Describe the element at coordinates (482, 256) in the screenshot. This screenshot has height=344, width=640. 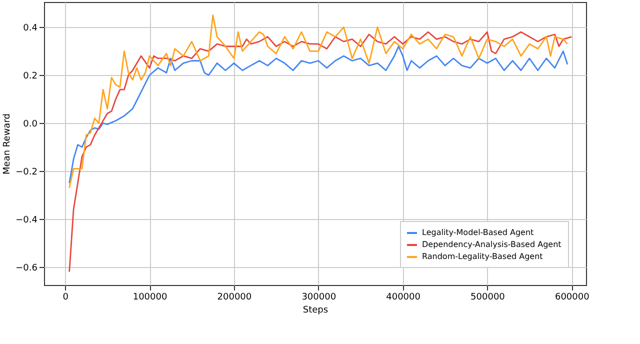
I see `legend-label: Random-Legality-Based Agent` at that location.